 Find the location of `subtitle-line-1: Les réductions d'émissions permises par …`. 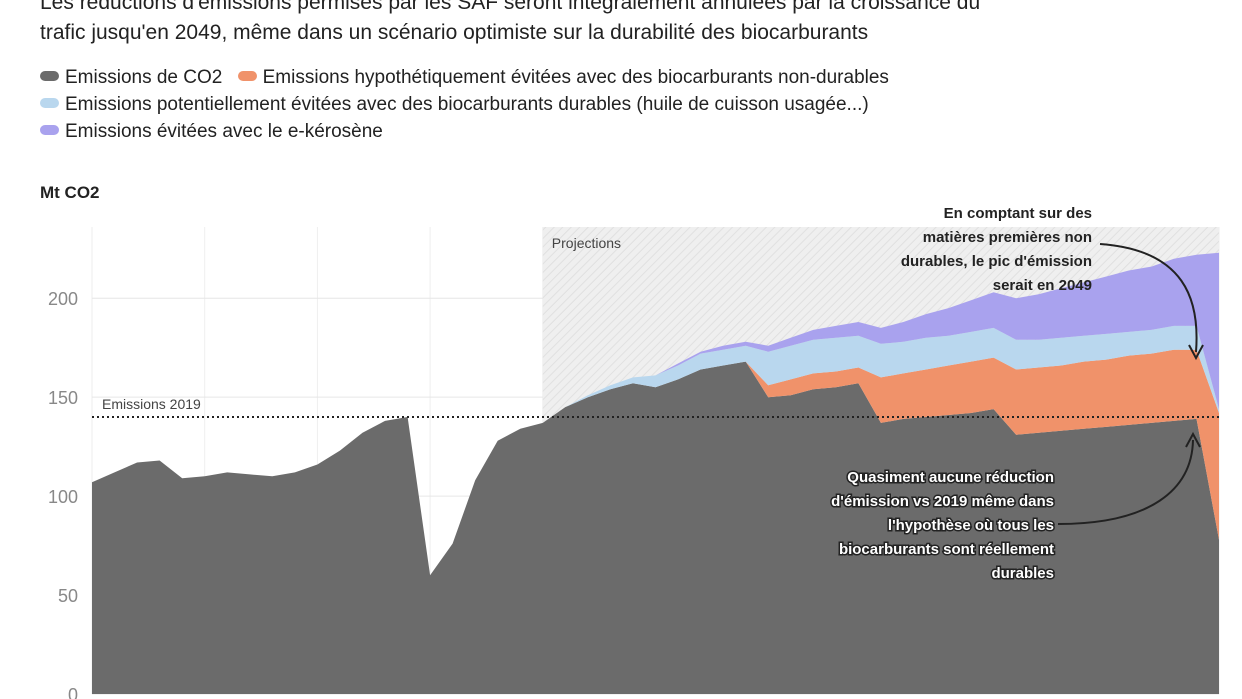

subtitle-line-1: Les réductions d'émissions permises par … is located at coordinates (510, 7).